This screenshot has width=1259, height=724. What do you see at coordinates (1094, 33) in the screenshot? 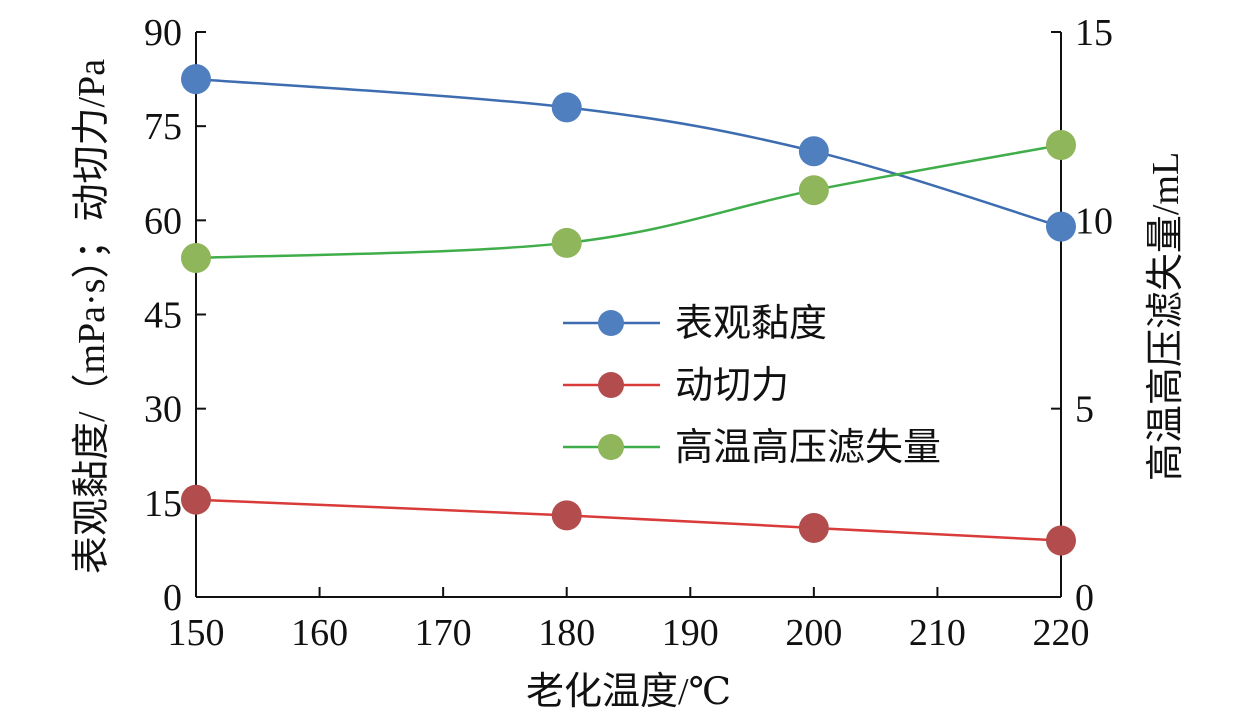
I see `y-right-tick-label: 15` at bounding box center [1094, 33].